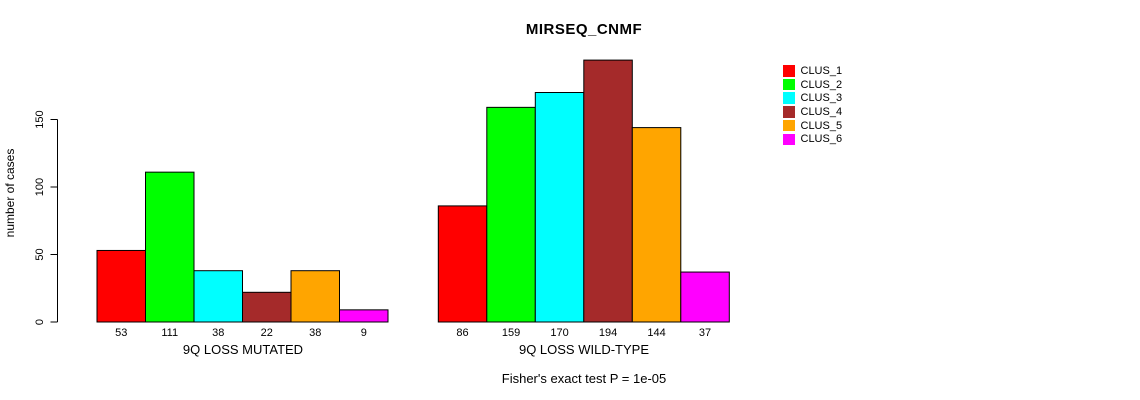  I want to click on legend-row-clus_5: CLUS_5, so click(812, 126).